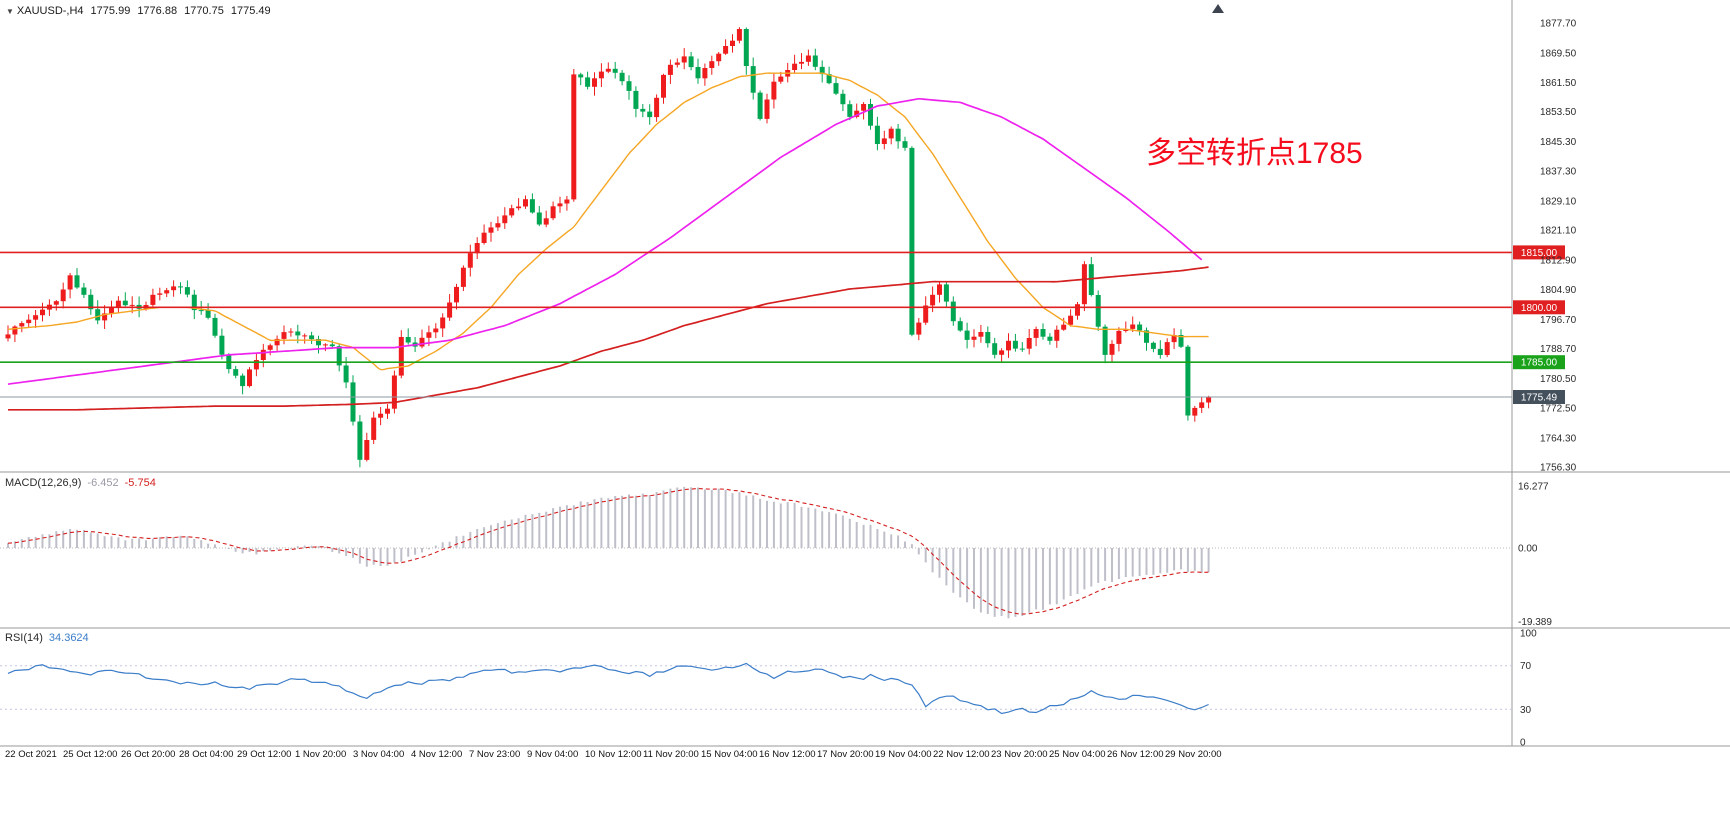 The image size is (1730, 840). What do you see at coordinates (110, 11) in the screenshot?
I see `ohlc-open: 1775.99` at bounding box center [110, 11].